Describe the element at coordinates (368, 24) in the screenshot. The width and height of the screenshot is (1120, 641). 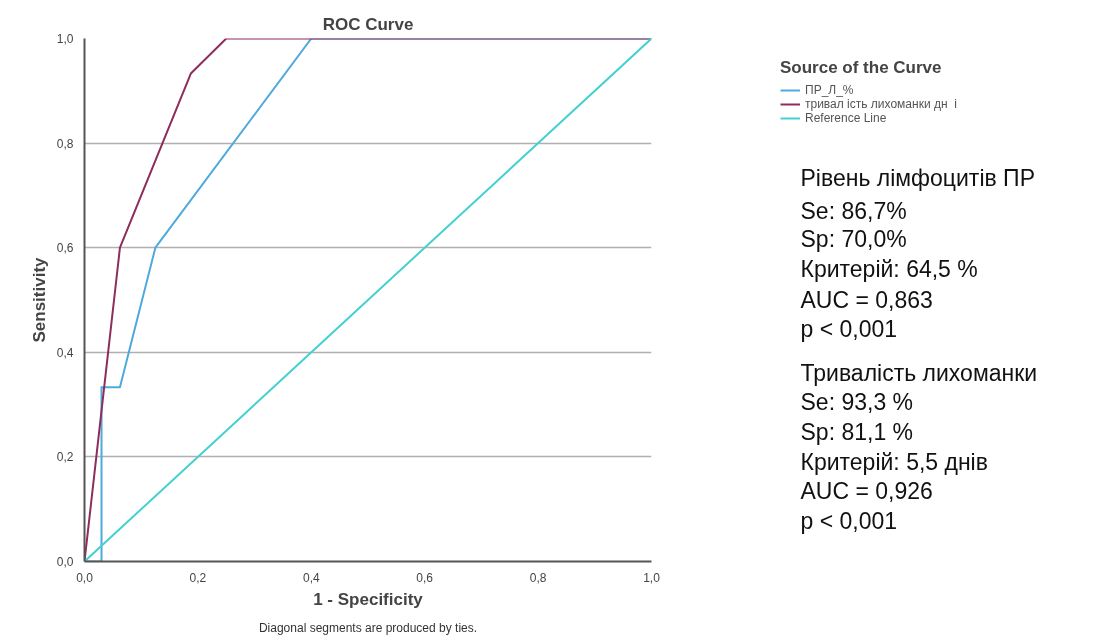
I see `chart-title: ROC Curve` at that location.